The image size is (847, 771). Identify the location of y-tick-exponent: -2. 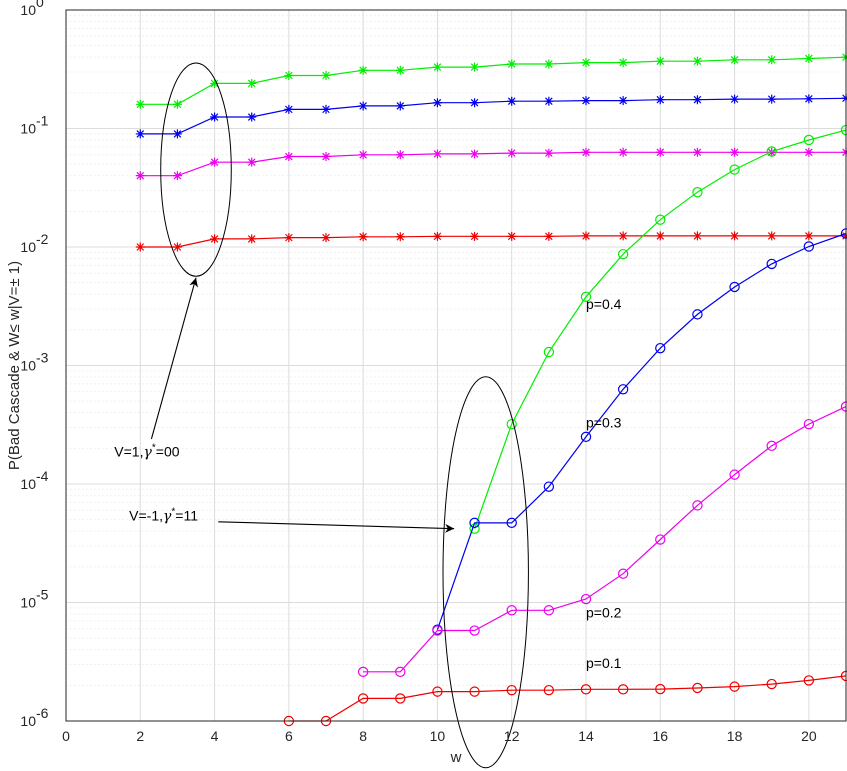
(42, 239).